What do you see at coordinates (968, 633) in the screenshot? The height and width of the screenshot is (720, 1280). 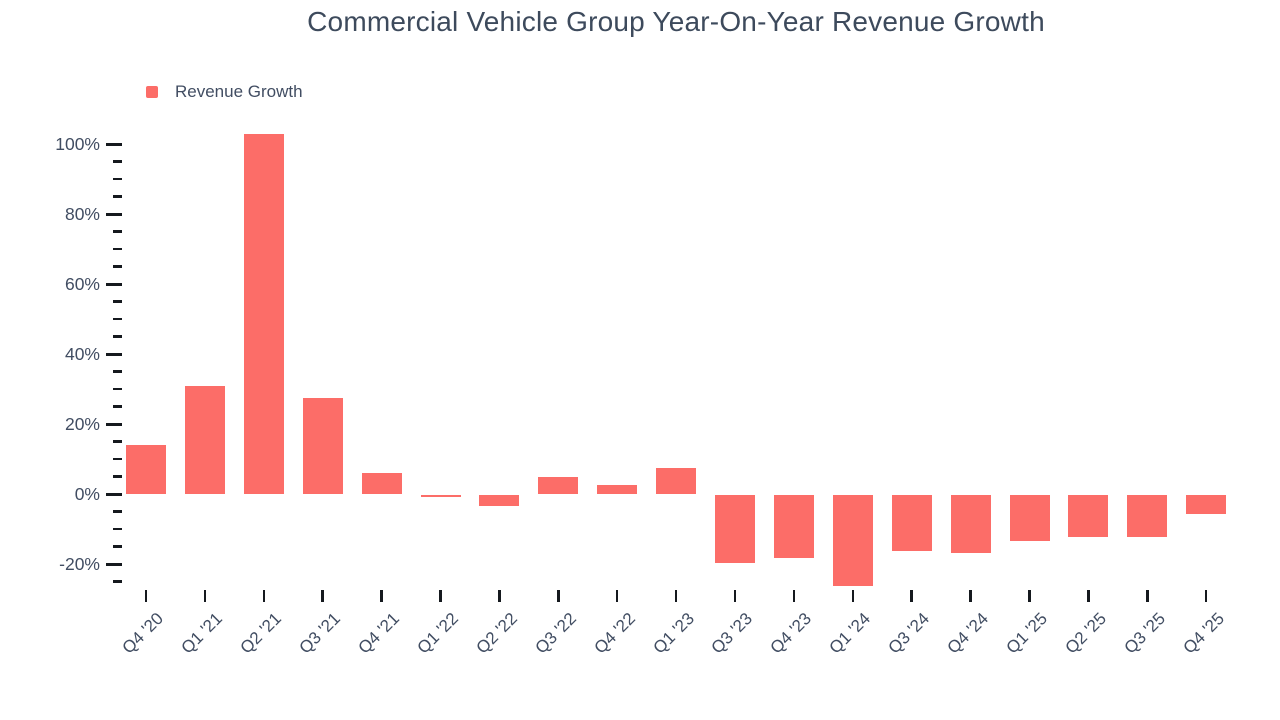 I see `x-axis-tick-label: Q4 '24` at bounding box center [968, 633].